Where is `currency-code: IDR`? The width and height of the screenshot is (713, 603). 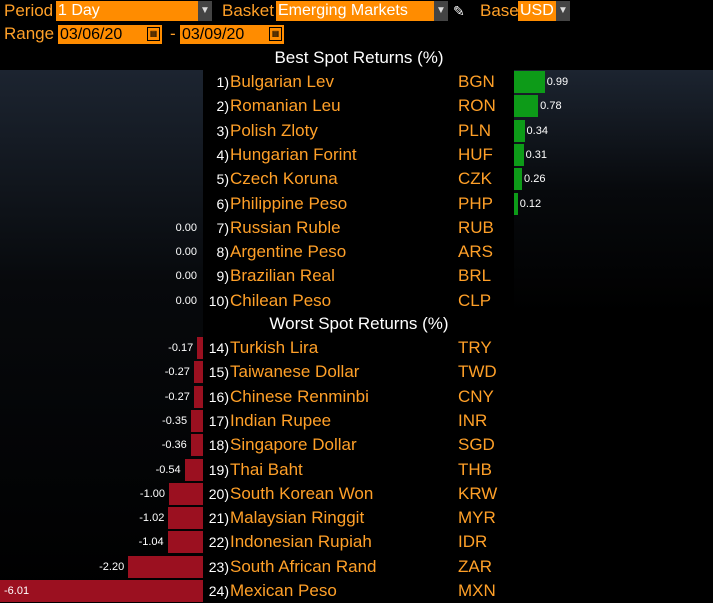
currency-code: IDR is located at coordinates (473, 542).